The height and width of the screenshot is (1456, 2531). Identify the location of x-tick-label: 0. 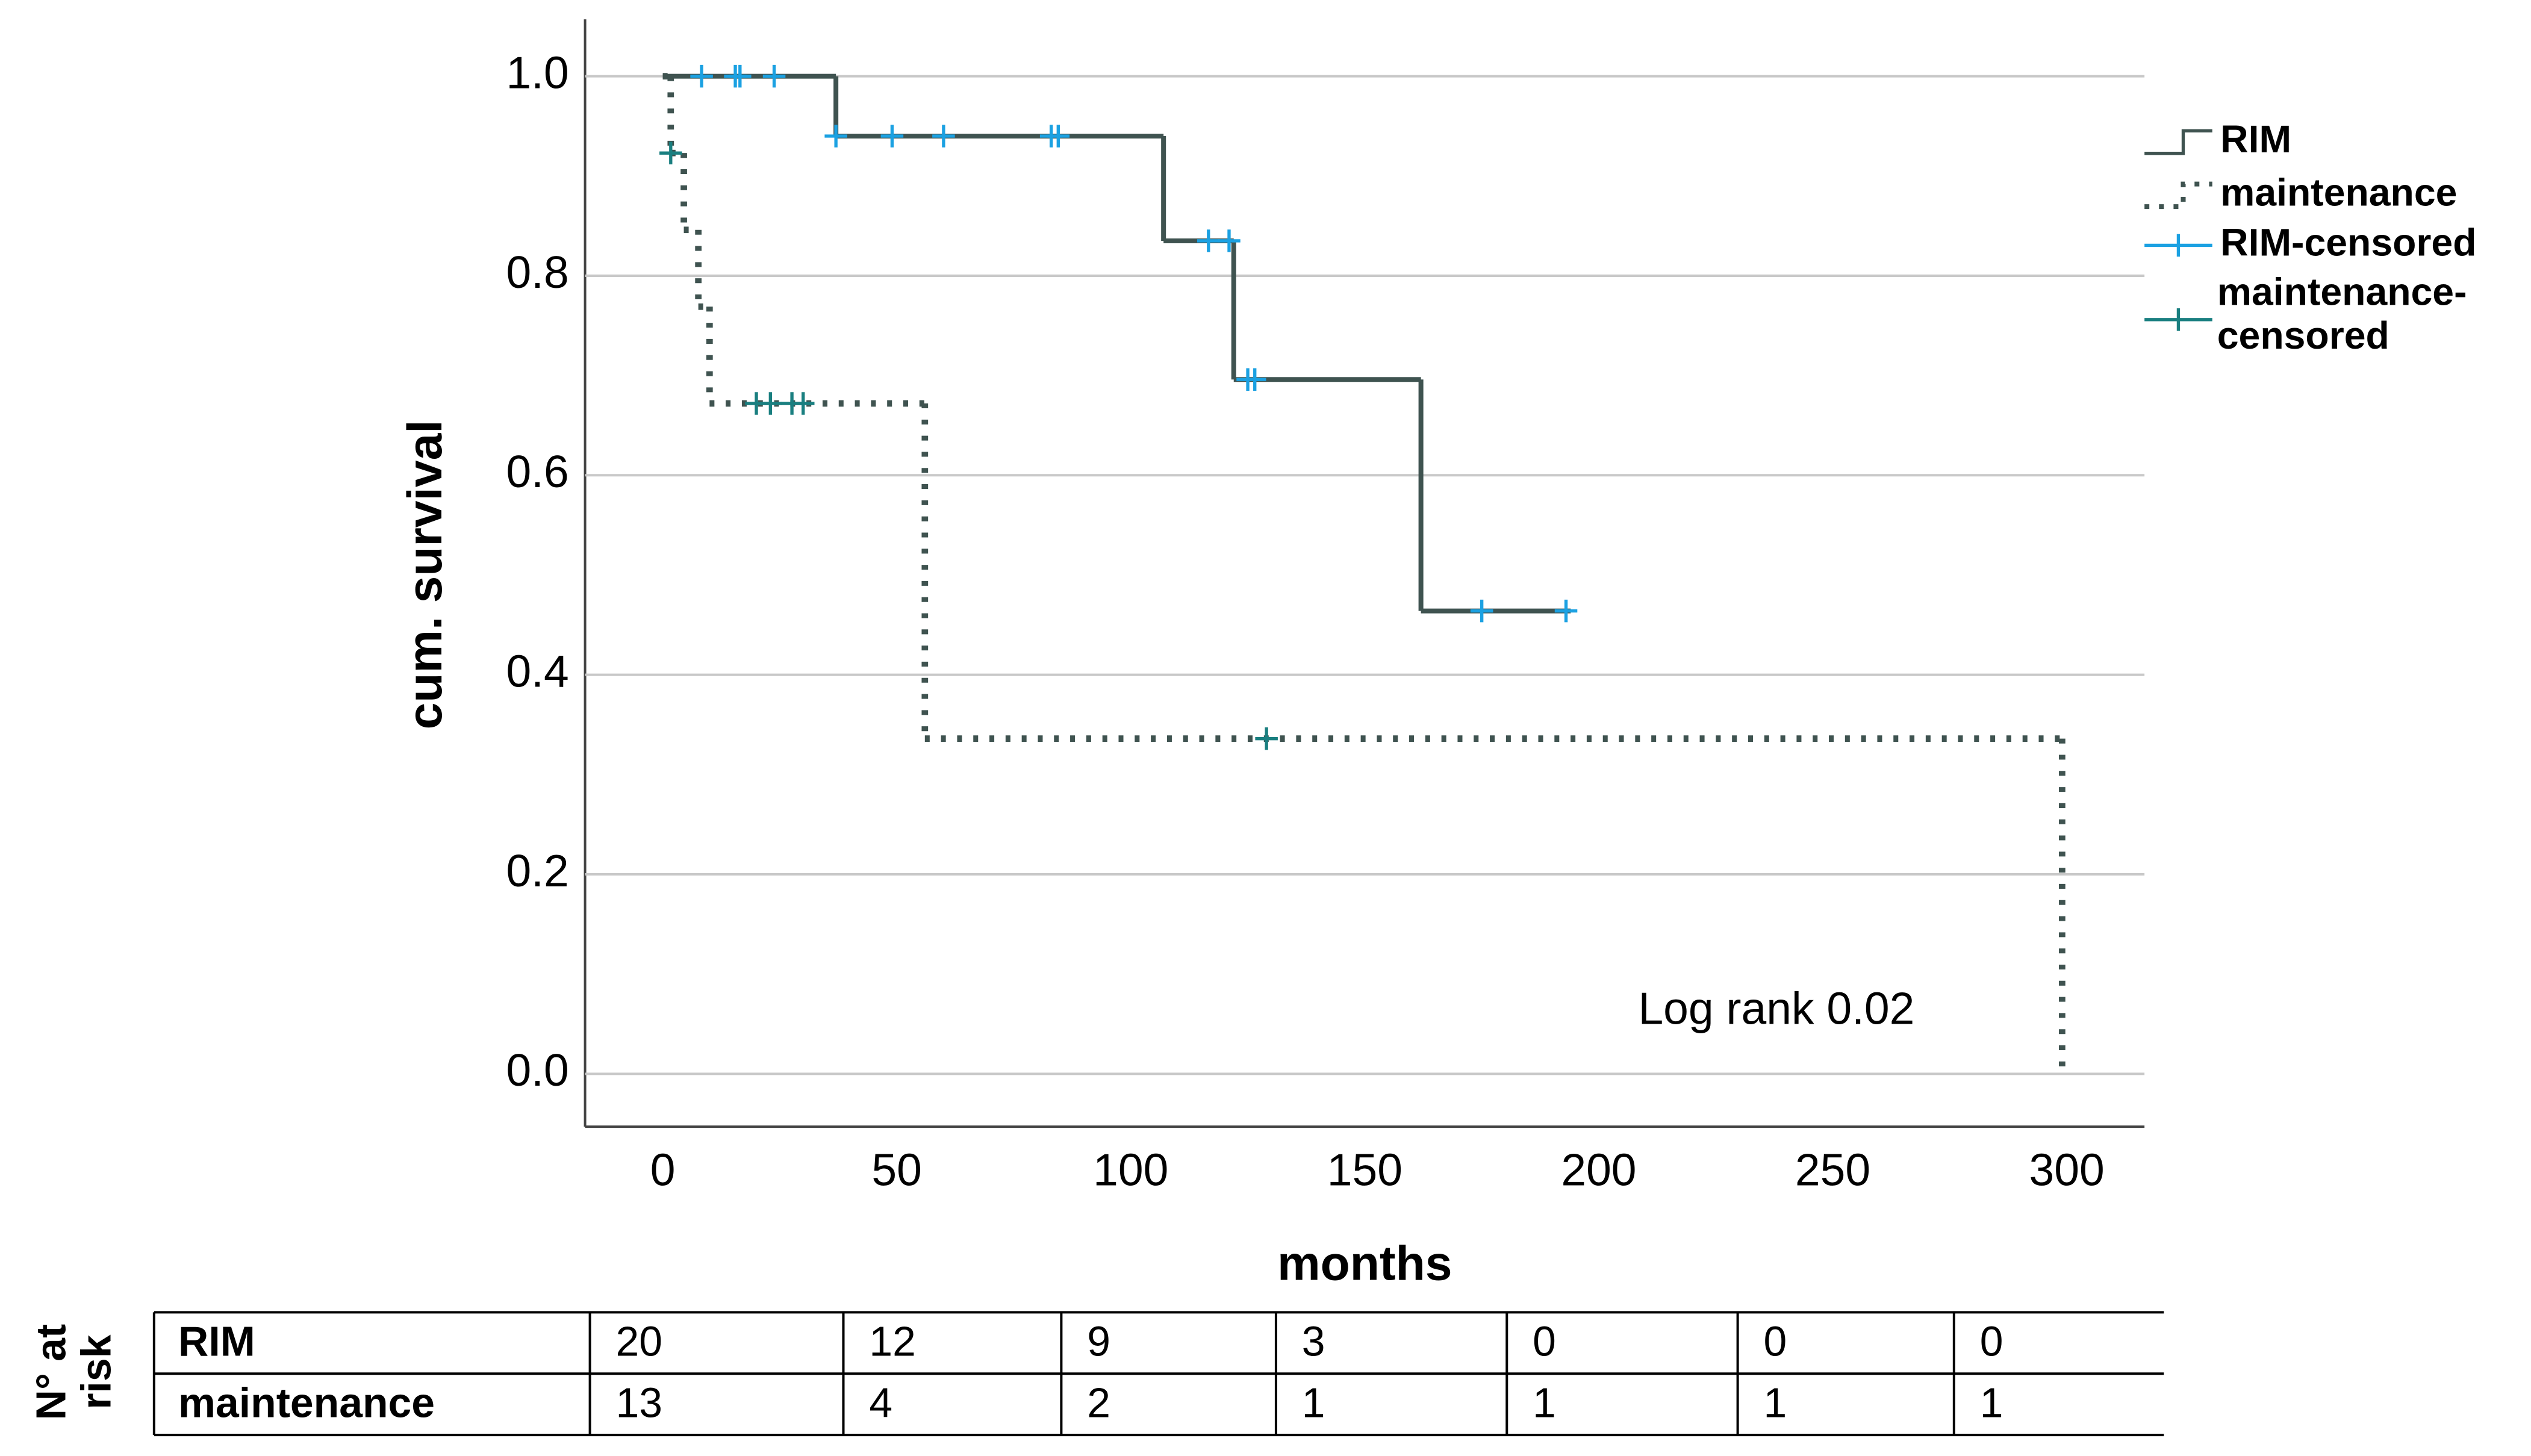
(663, 1170).